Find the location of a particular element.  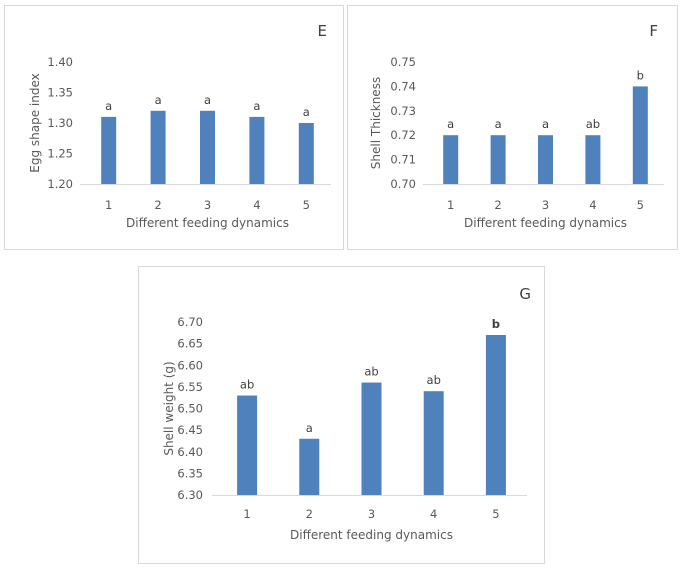

y-tick-label: 1.35 is located at coordinates (60, 93).